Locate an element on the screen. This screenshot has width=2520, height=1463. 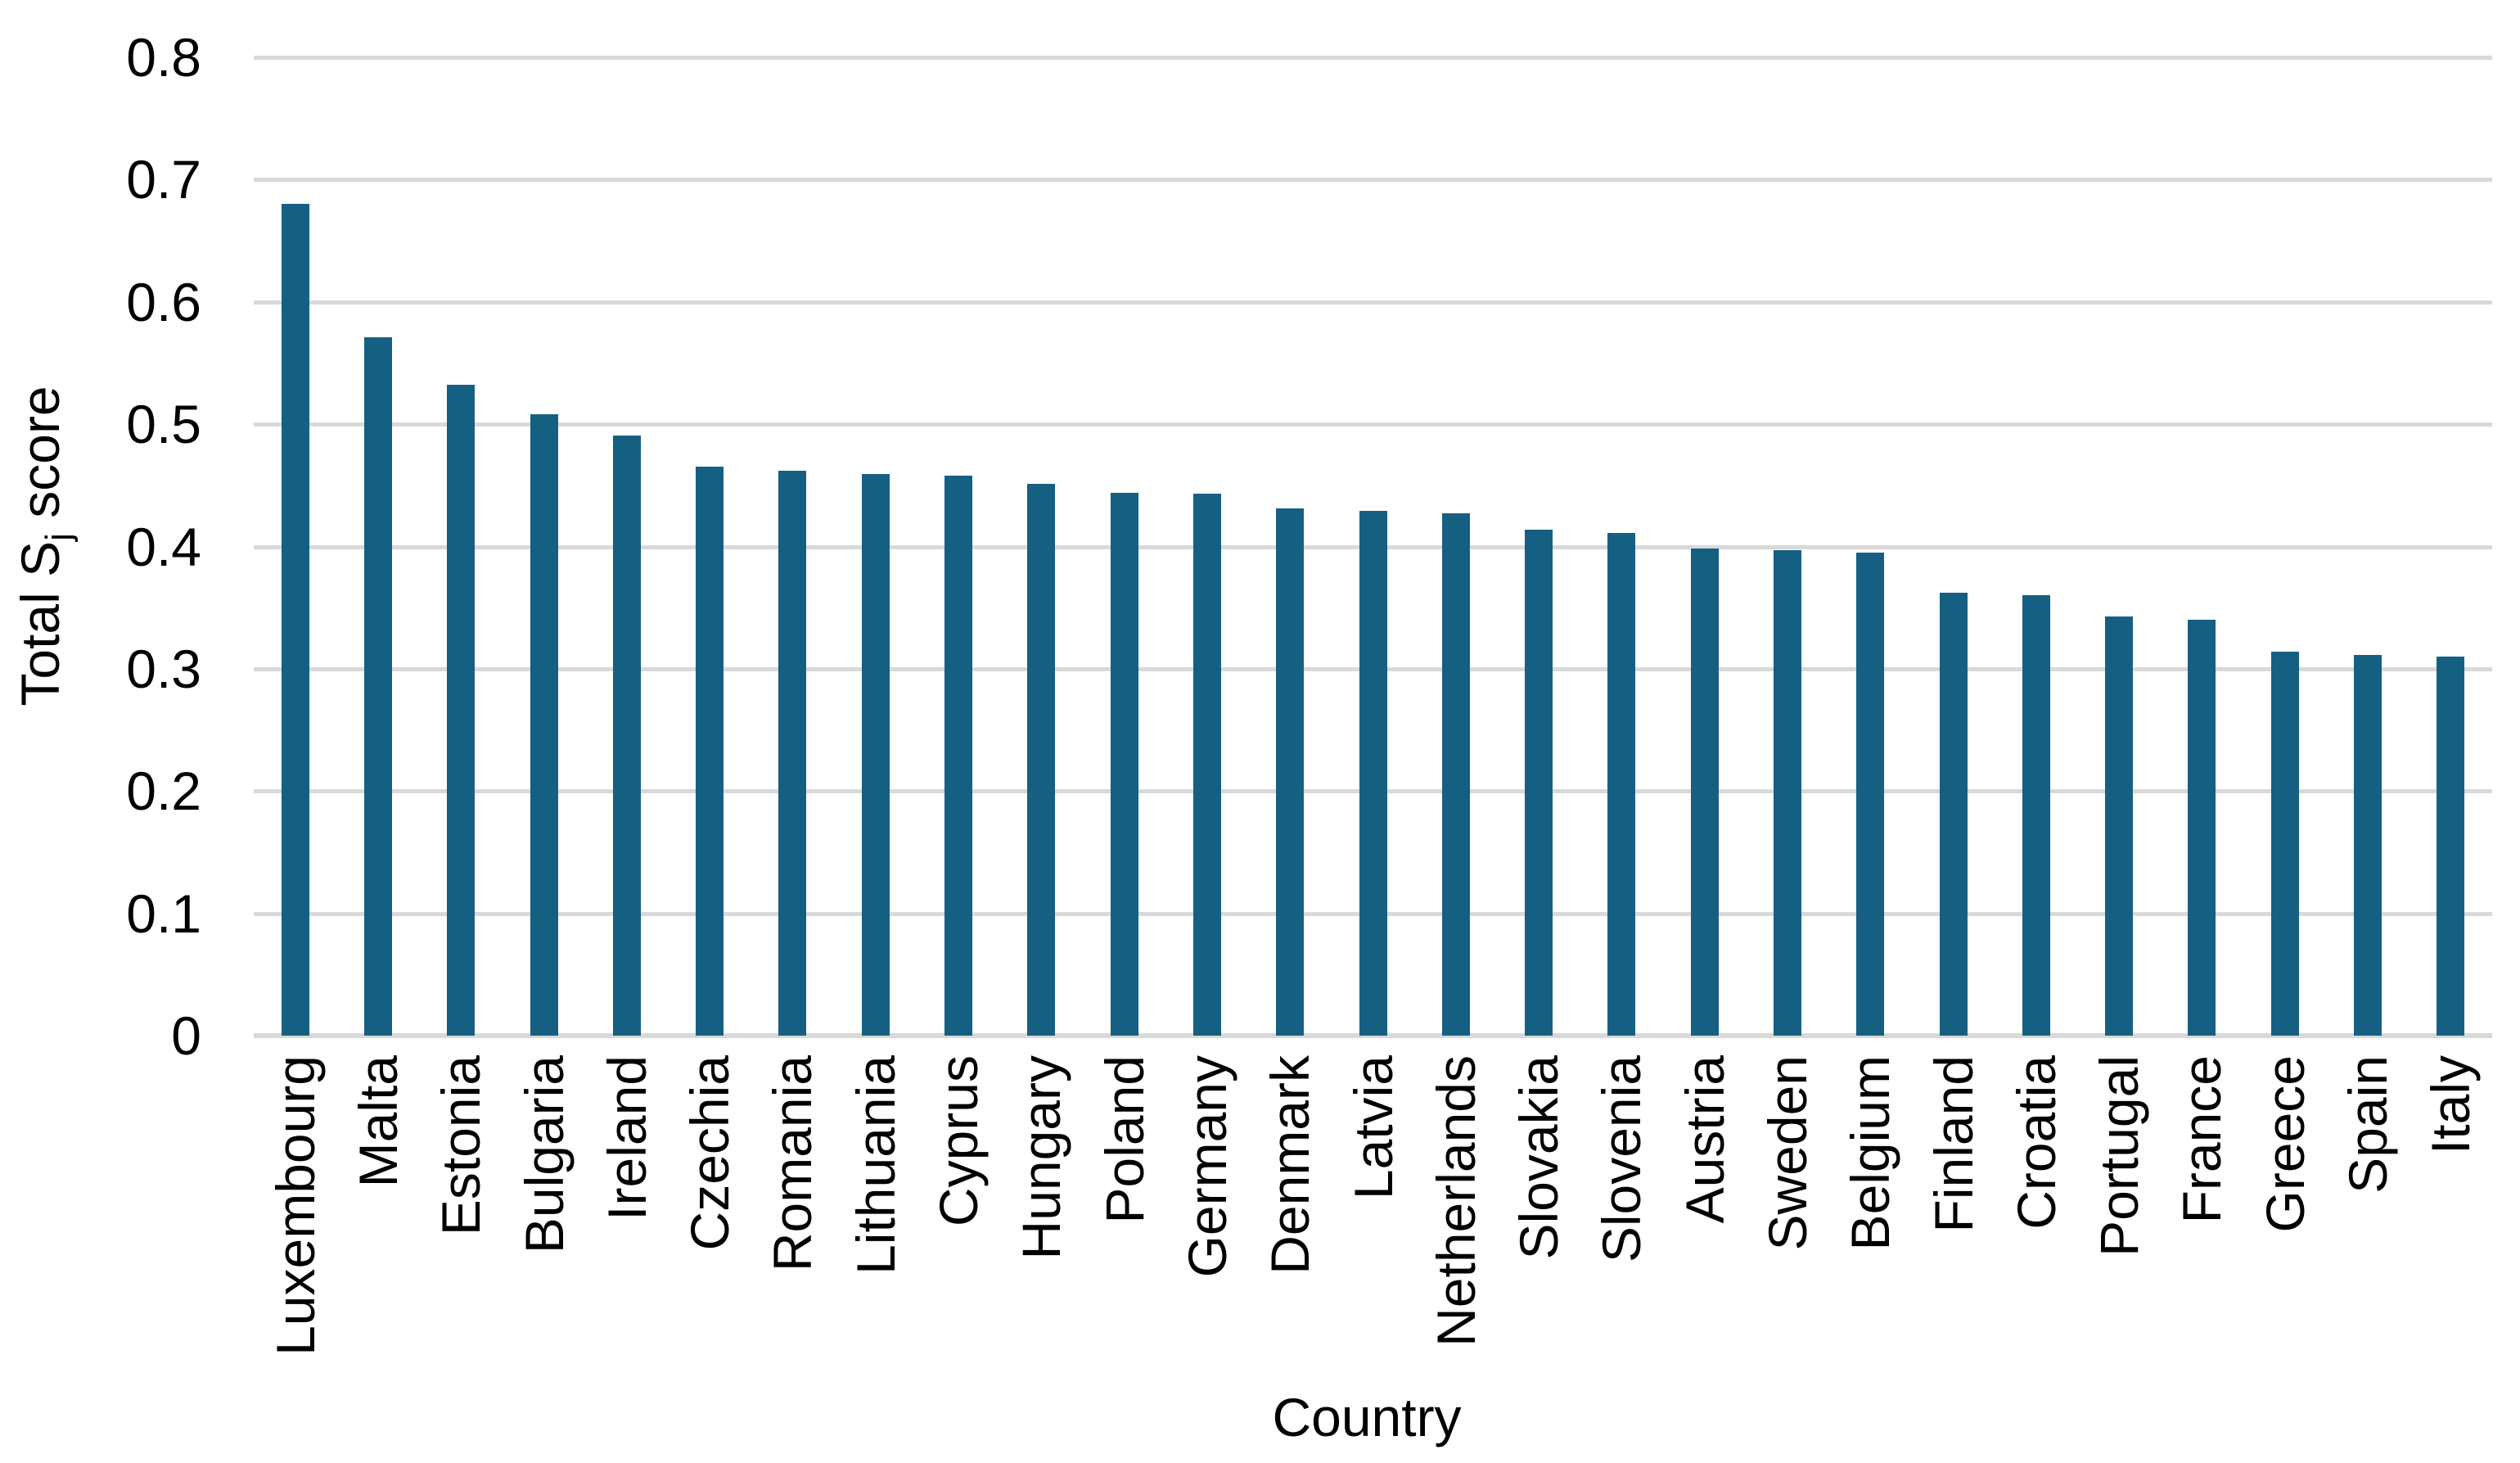
bar-ireland is located at coordinates (627, 736).